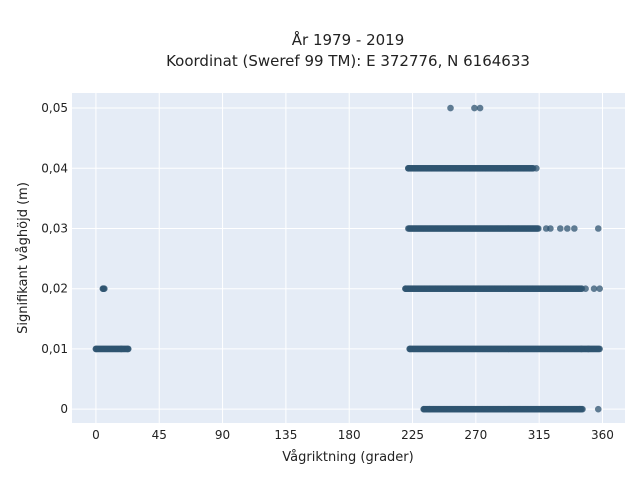  I want to click on x-tick-label: 270, so click(475, 435).